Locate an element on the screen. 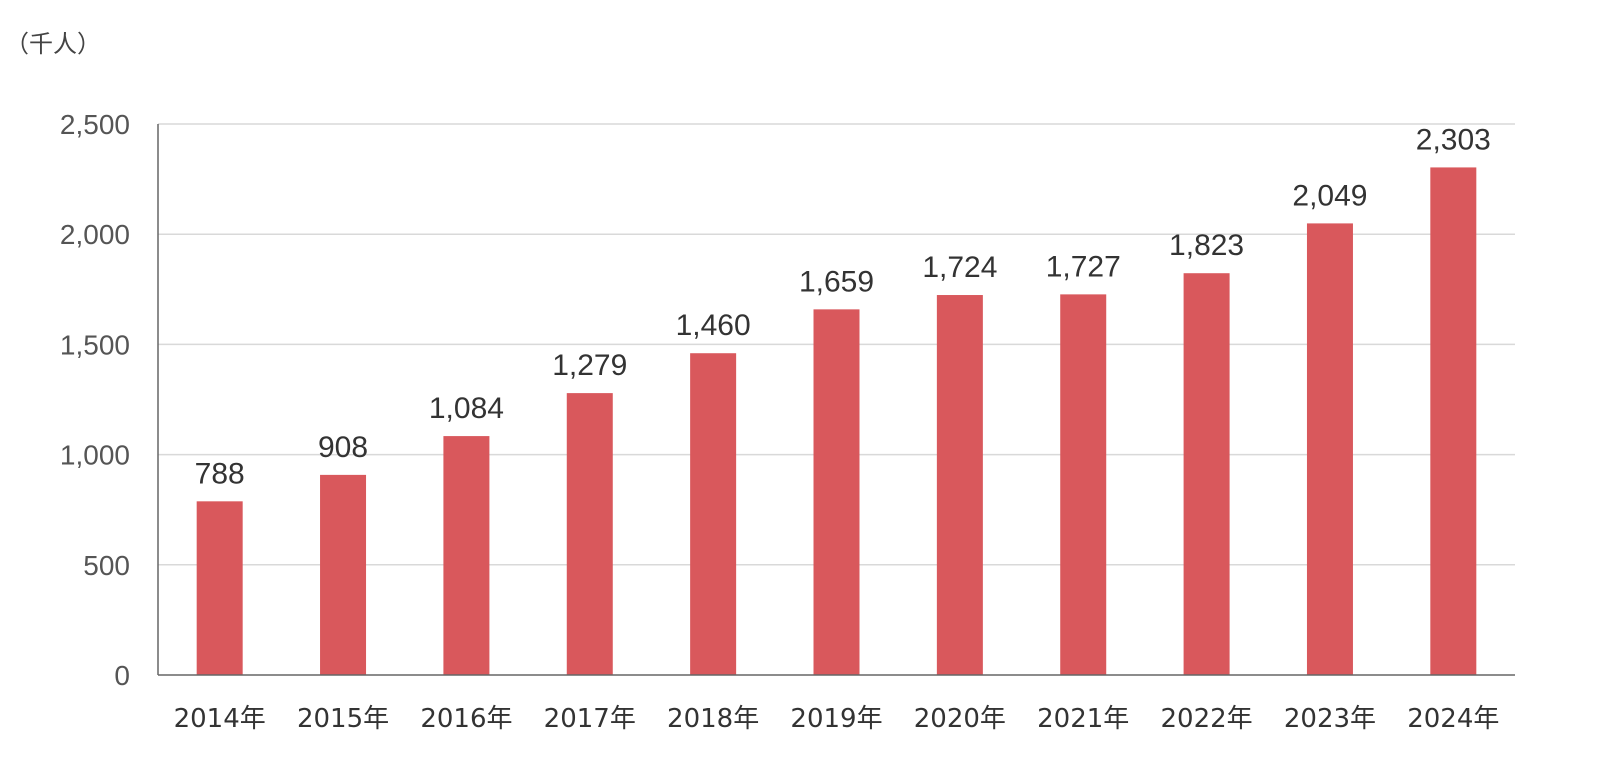 This screenshot has height=773, width=1600. x-tick-label: 2018年 is located at coordinates (713, 719).